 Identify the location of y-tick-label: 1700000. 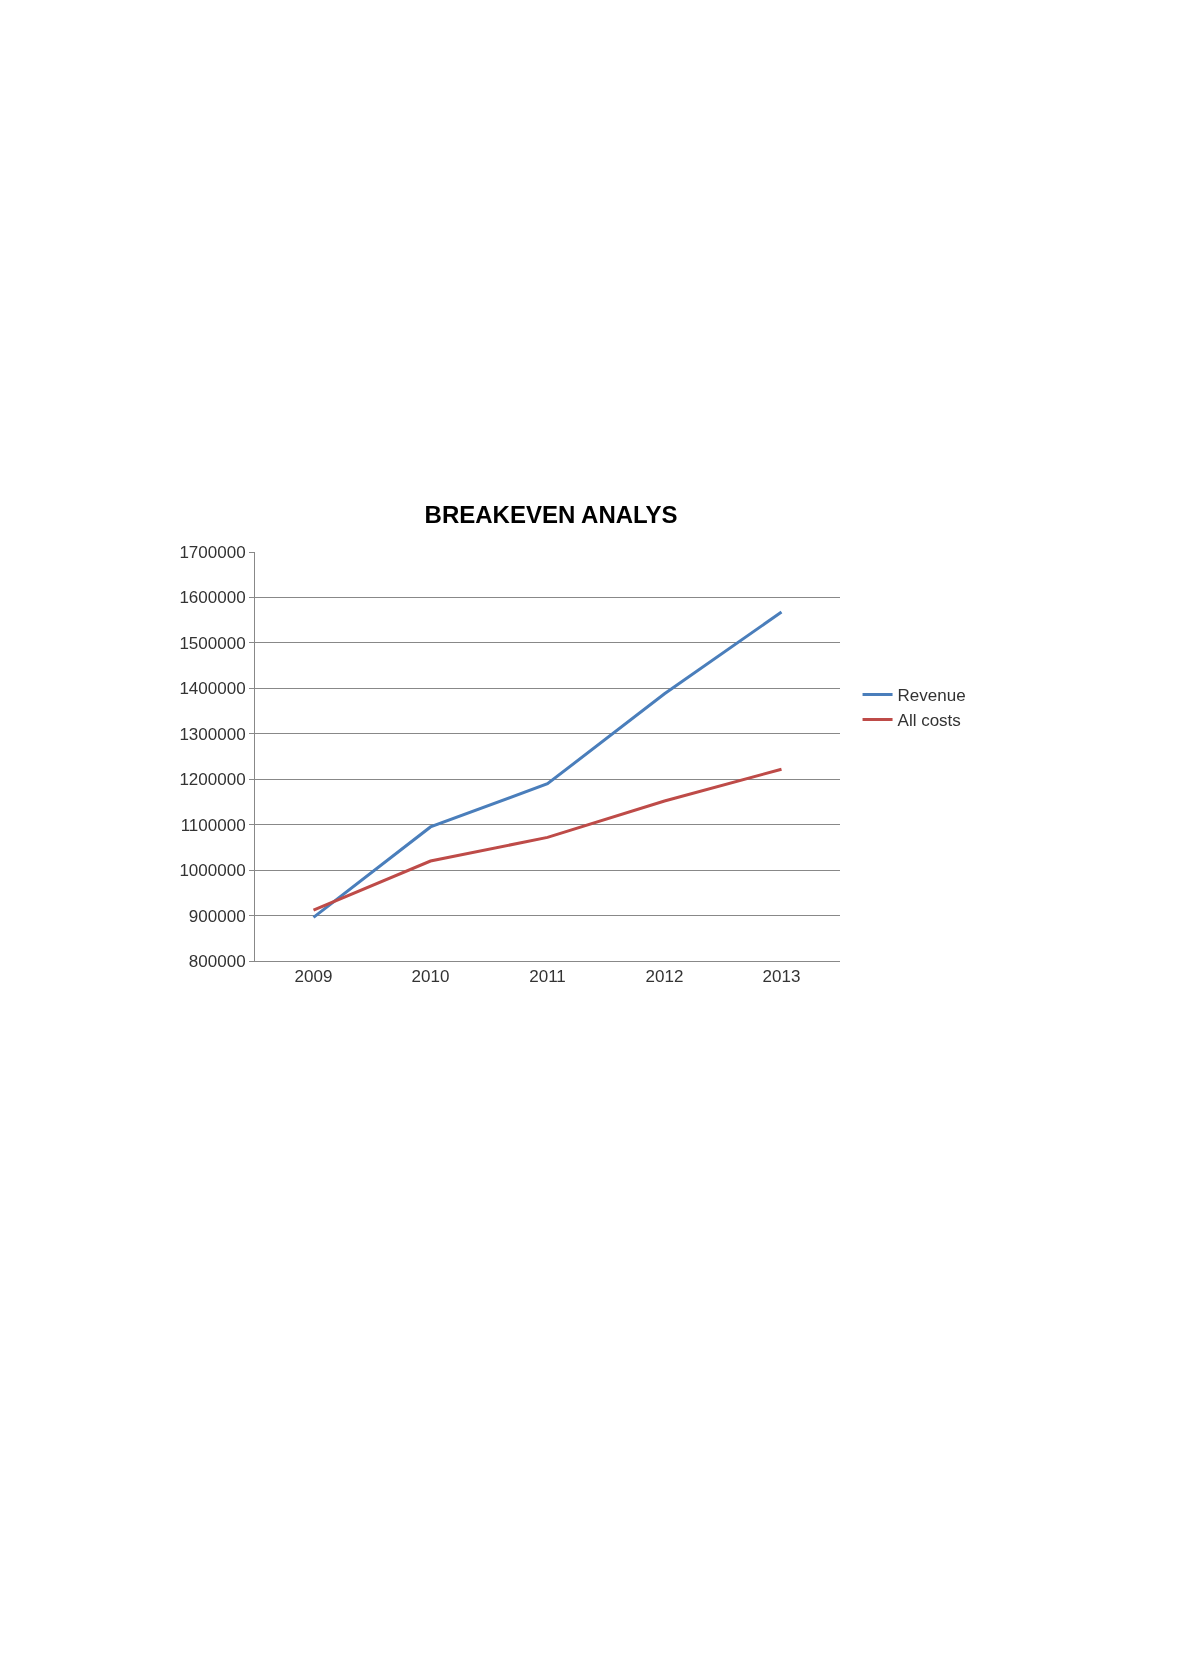
(212, 552).